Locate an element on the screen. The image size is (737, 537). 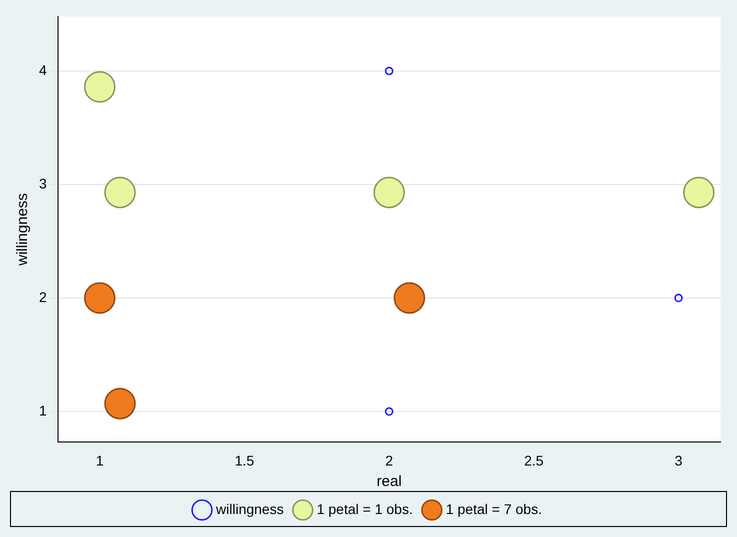
x-tick-label: 1 is located at coordinates (100, 460).